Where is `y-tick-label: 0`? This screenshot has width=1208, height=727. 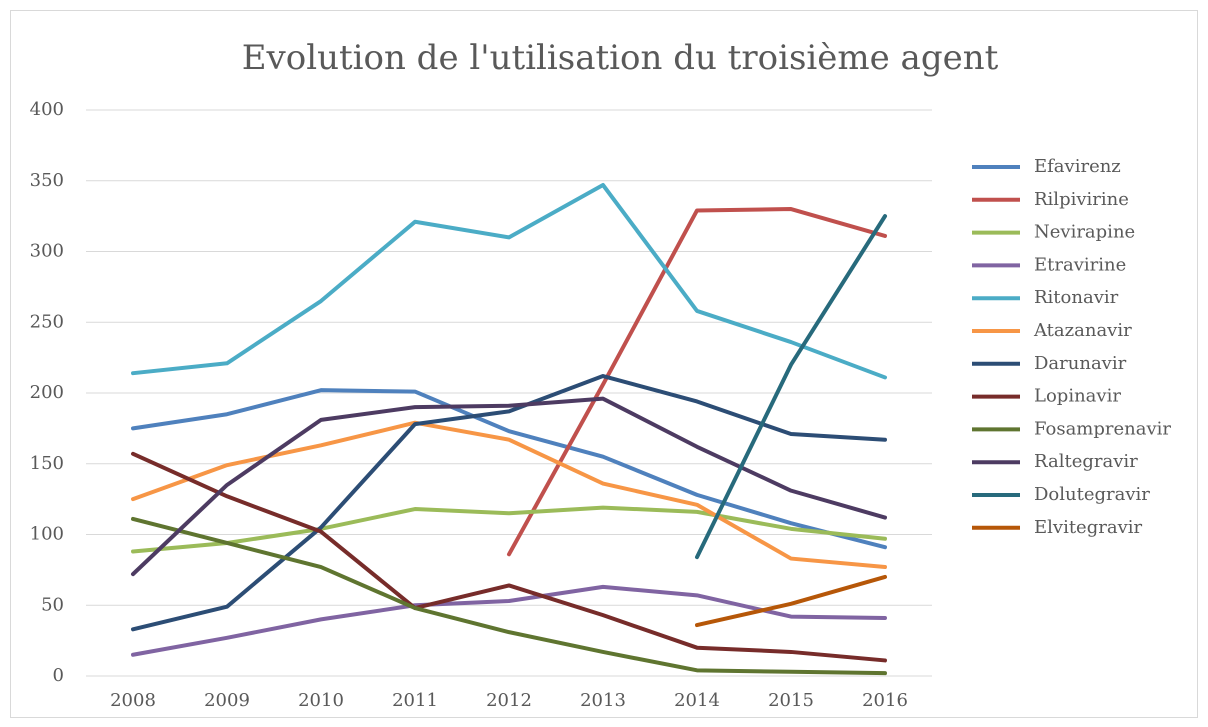 y-tick-label: 0 is located at coordinates (58, 675).